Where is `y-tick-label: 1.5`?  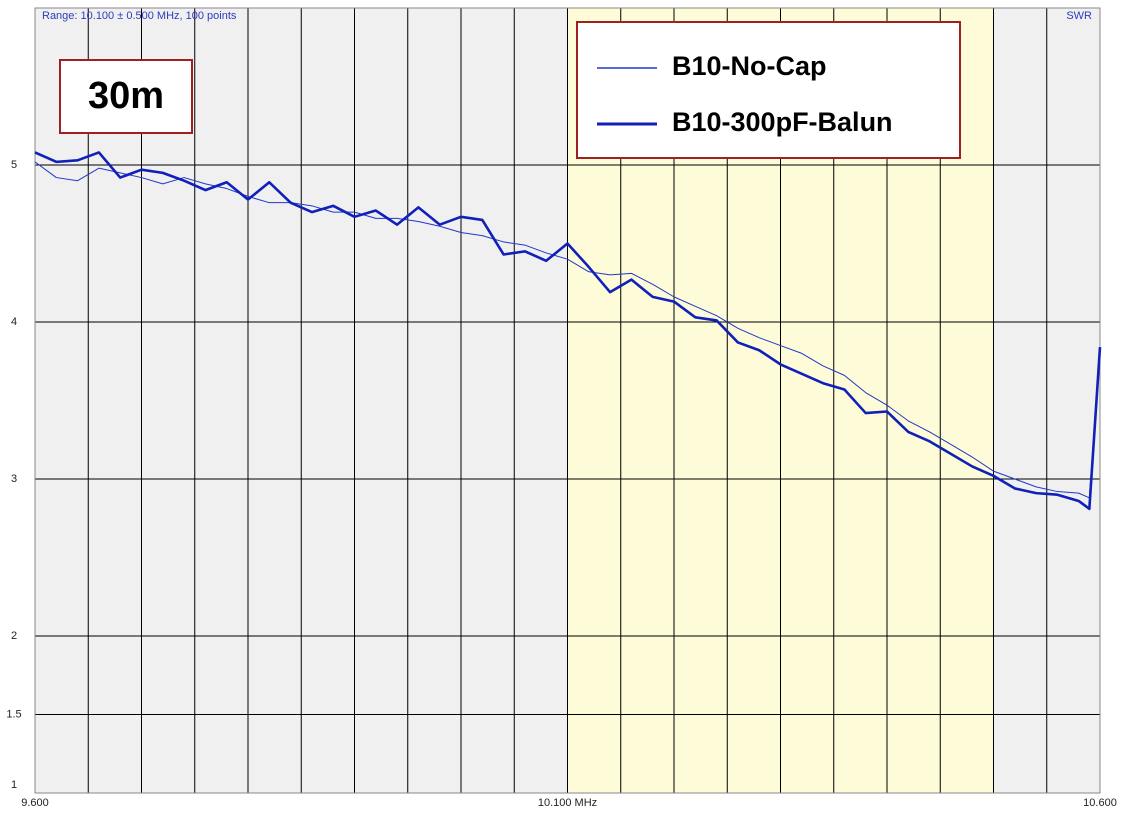 y-tick-label: 1.5 is located at coordinates (13, 714).